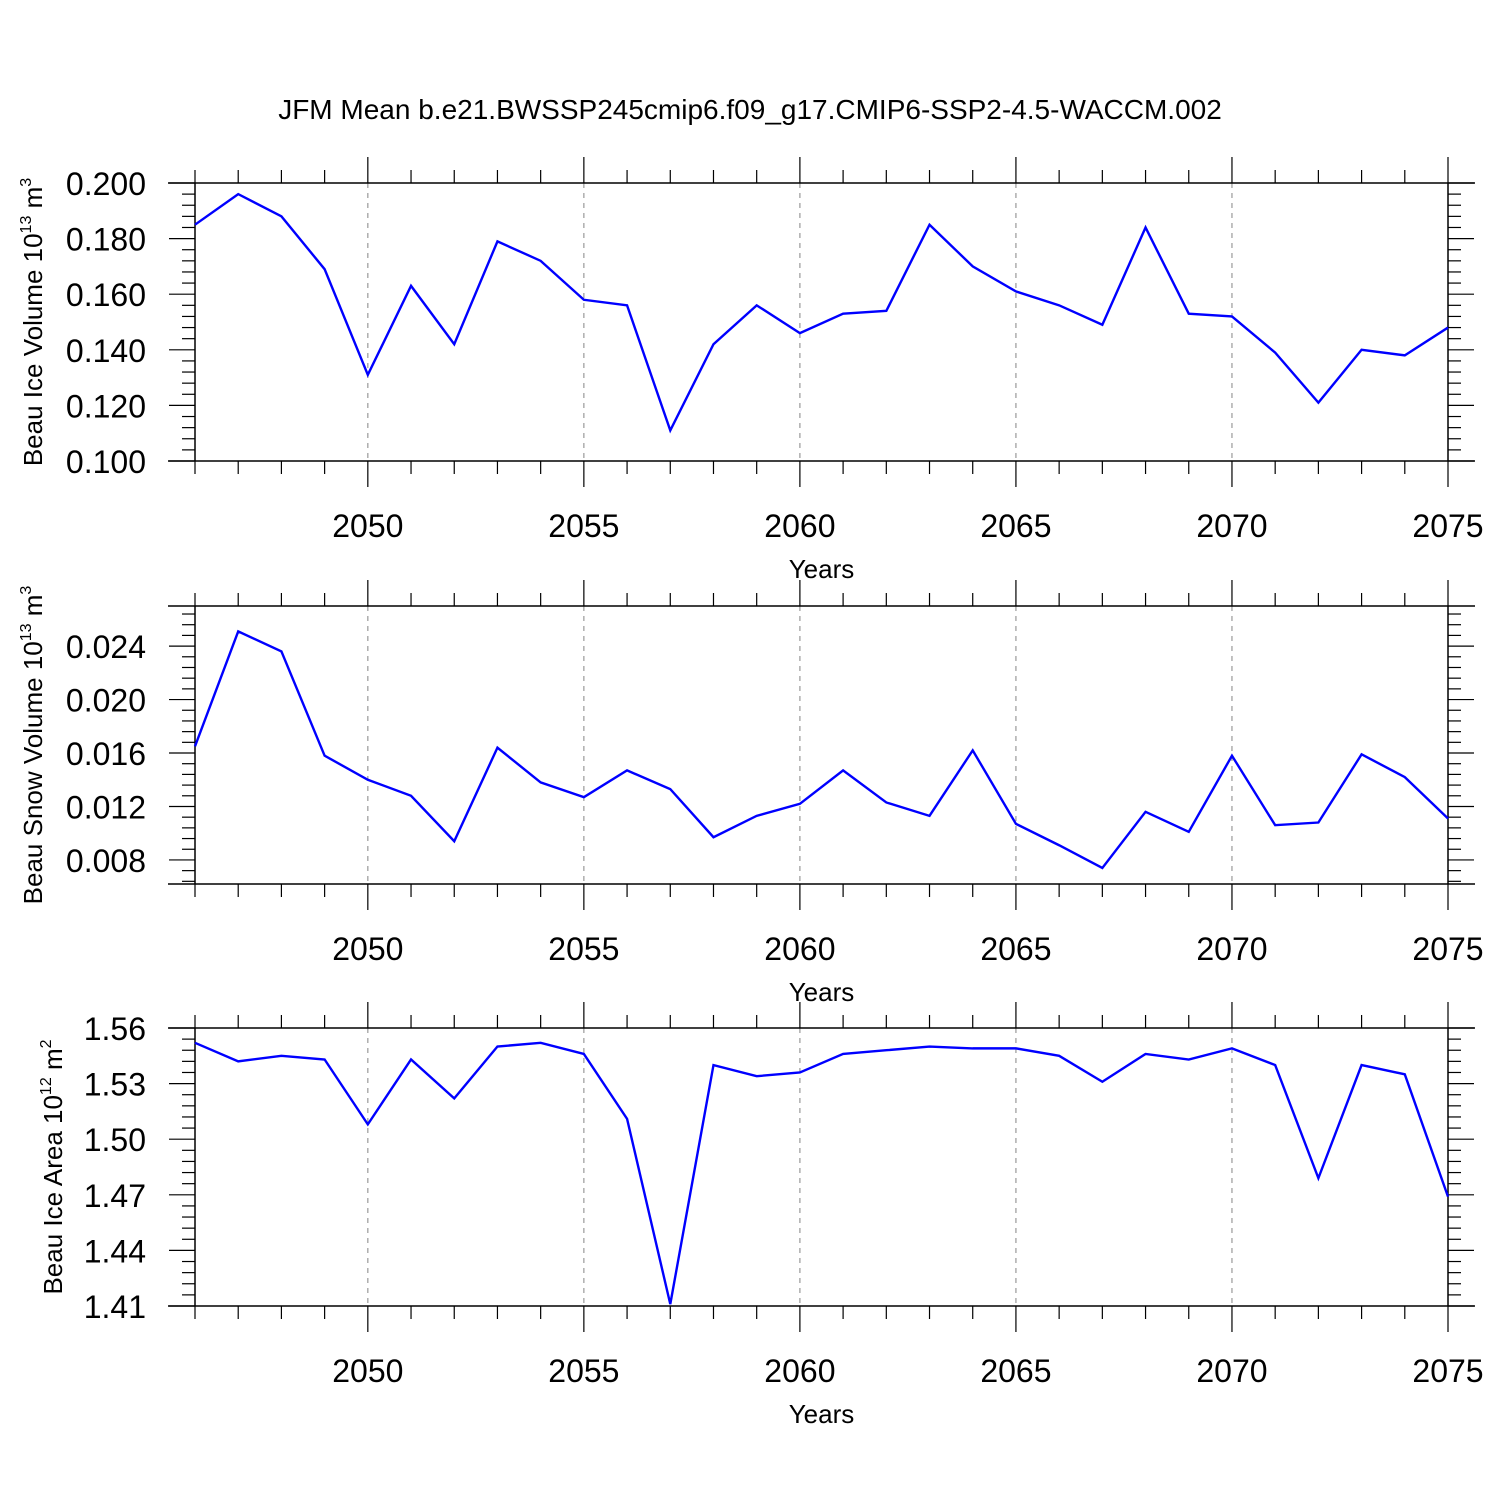  Describe the element at coordinates (33, 772) in the screenshot. I see `y-axis-label-text: Beau Snow Volume 10` at that location.